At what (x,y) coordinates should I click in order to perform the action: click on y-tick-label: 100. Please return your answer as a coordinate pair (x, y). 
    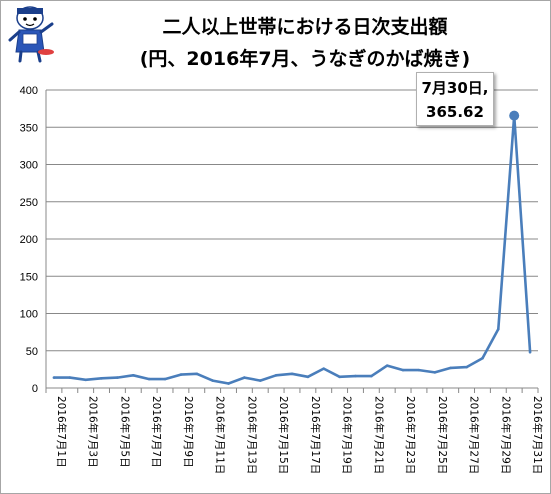
    Looking at the image, I should click on (29, 315).